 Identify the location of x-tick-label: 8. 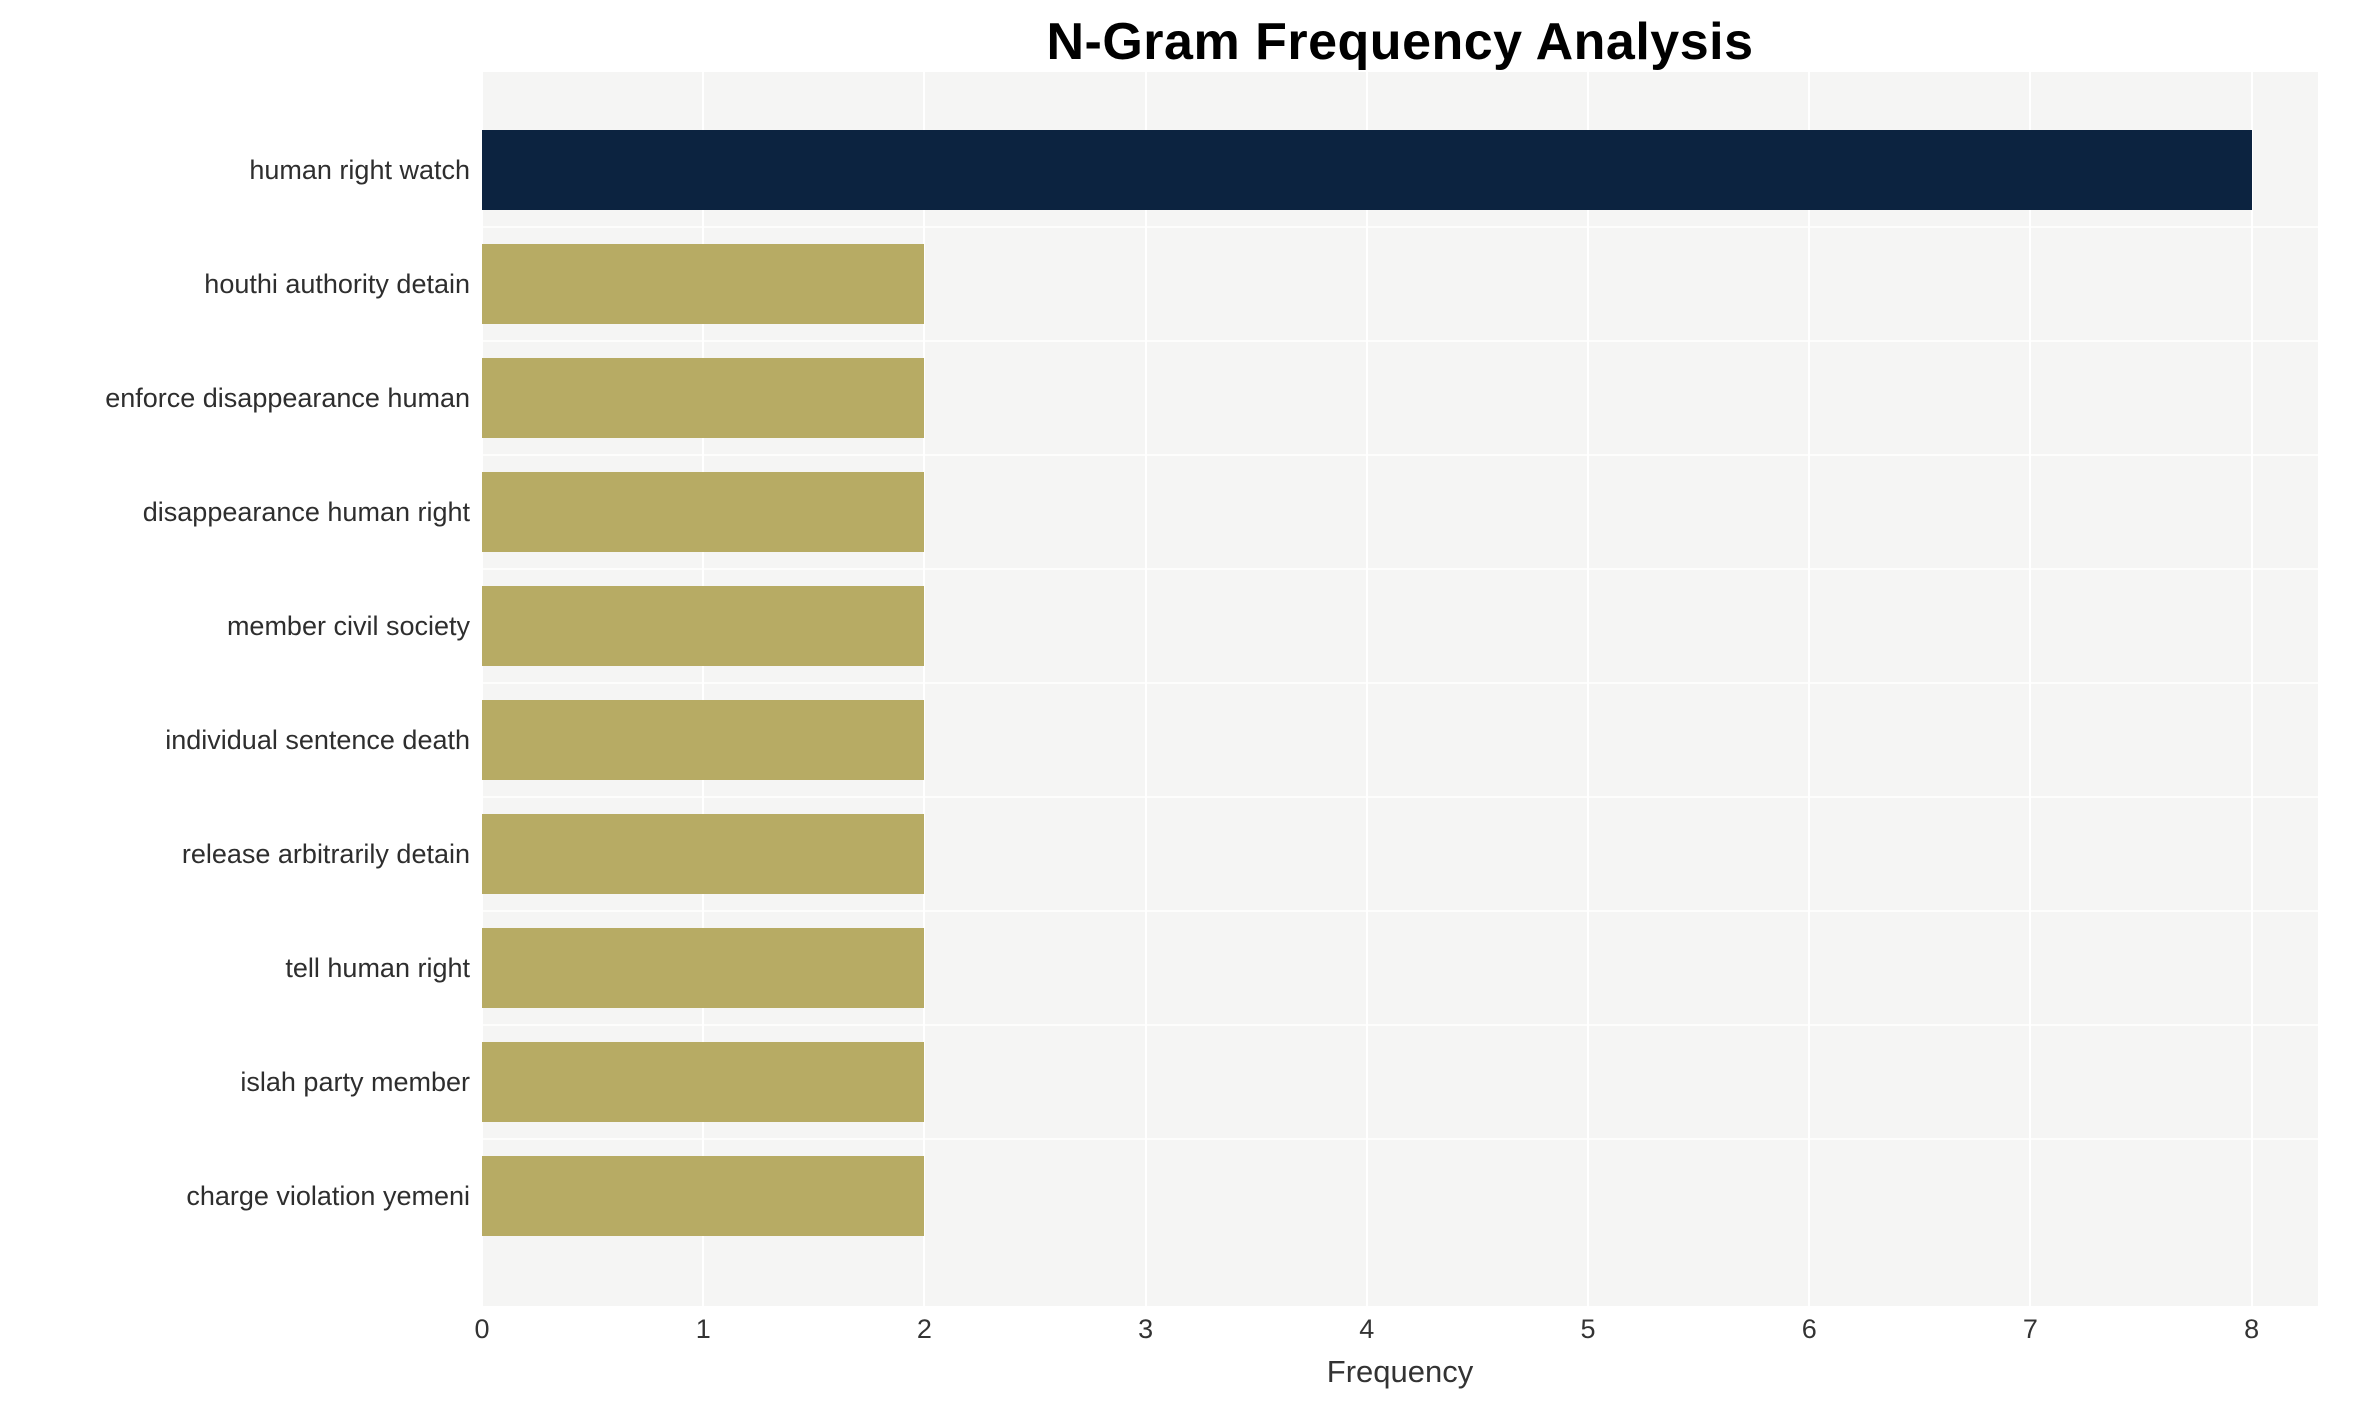
(2252, 1329).